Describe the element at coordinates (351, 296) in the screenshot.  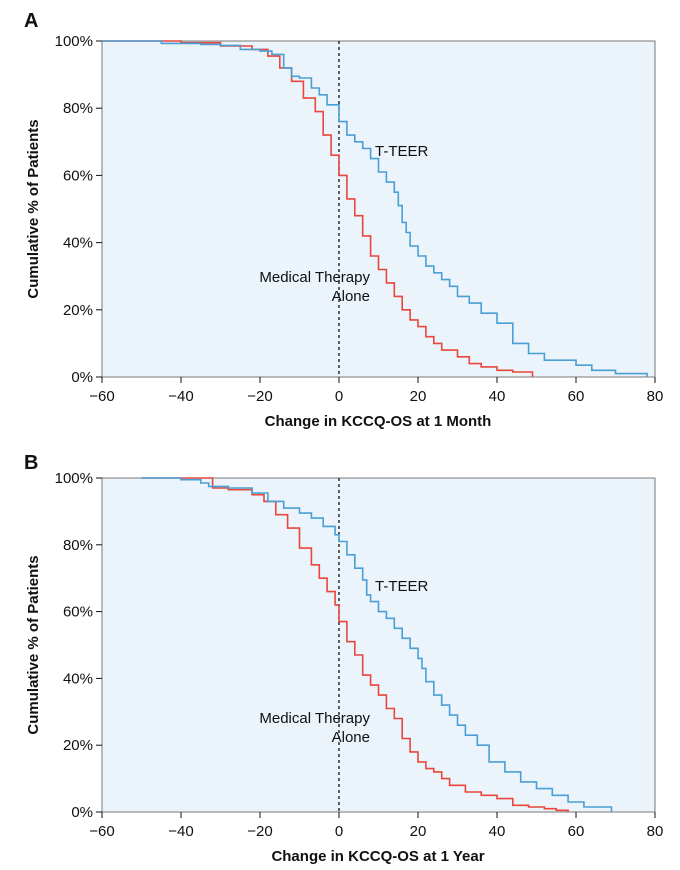
I see `mta-label-line2-a: Alone` at that location.